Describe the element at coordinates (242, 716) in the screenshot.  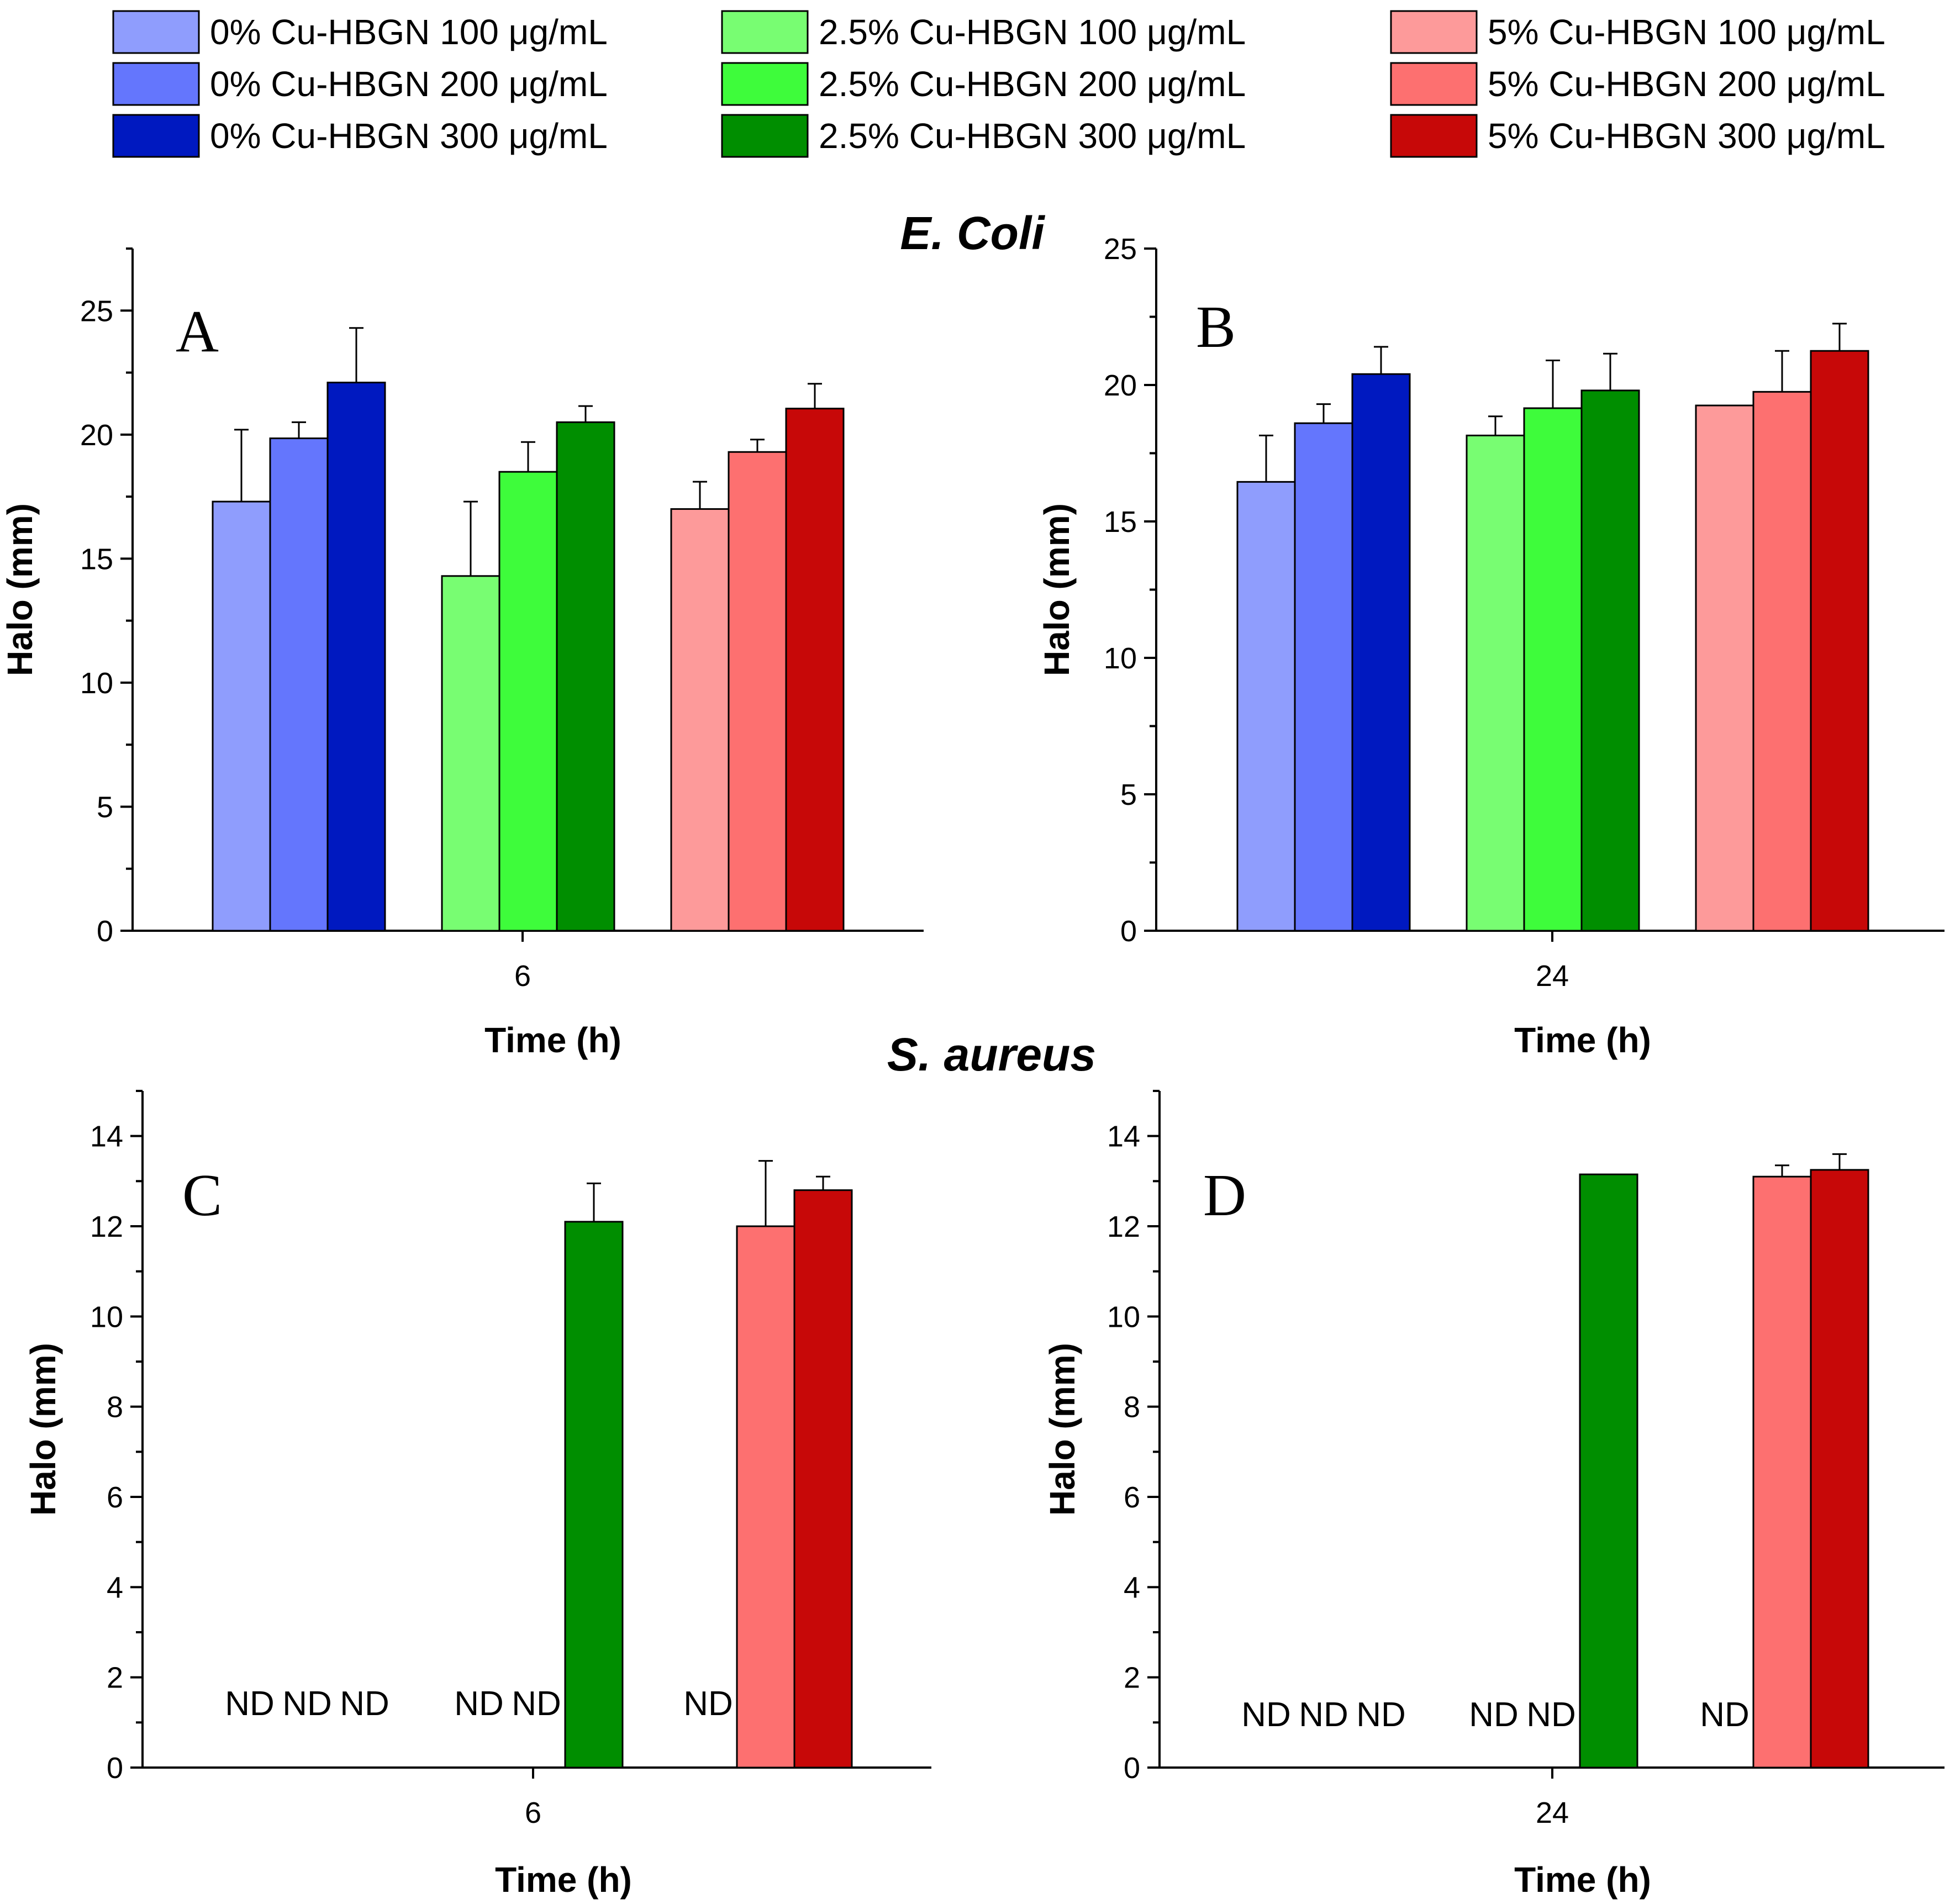
I see `bar-0-cu-hbgn-100-g-ml` at that location.